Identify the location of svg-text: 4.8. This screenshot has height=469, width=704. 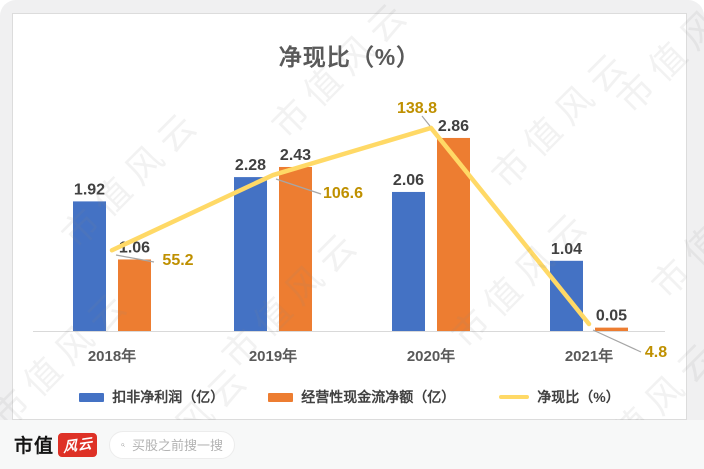
(656, 352).